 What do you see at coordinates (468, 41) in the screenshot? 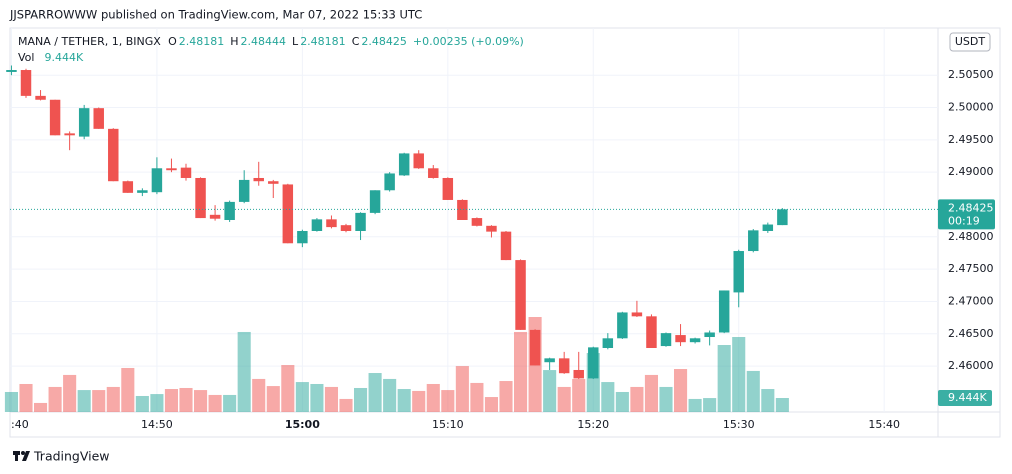
I see `change: +0.00235 (+0.09%)` at bounding box center [468, 41].